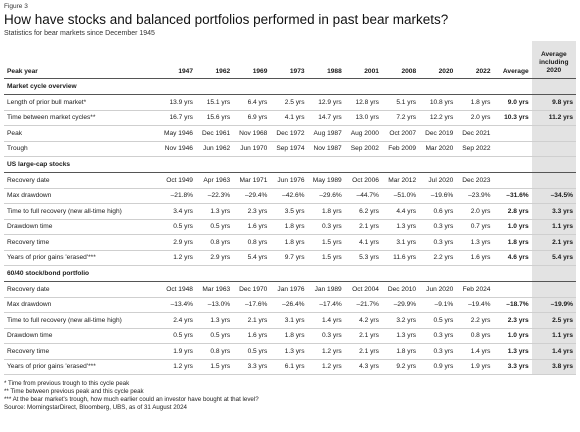  Describe the element at coordinates (16, 6) in the screenshot. I see `figure-label: Figure 3` at that location.